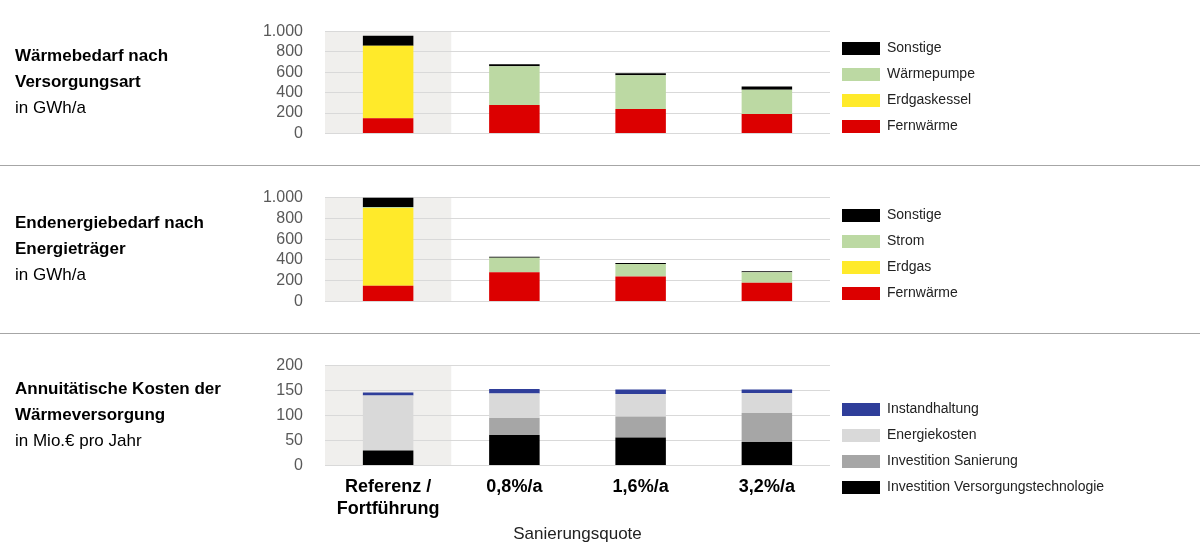 The height and width of the screenshot is (551, 1200). Describe the element at coordinates (294, 439) in the screenshot. I see `y-tick-label: 50` at that location.